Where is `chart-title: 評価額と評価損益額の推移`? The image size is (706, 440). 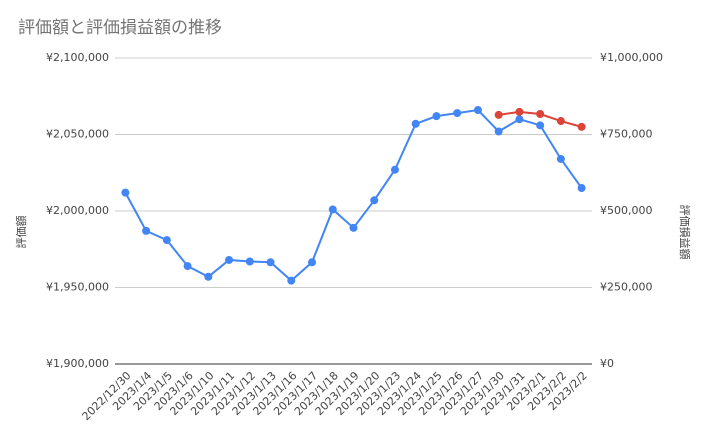
chart-title: 評価額と評価損益額の推移 is located at coordinates (120, 28).